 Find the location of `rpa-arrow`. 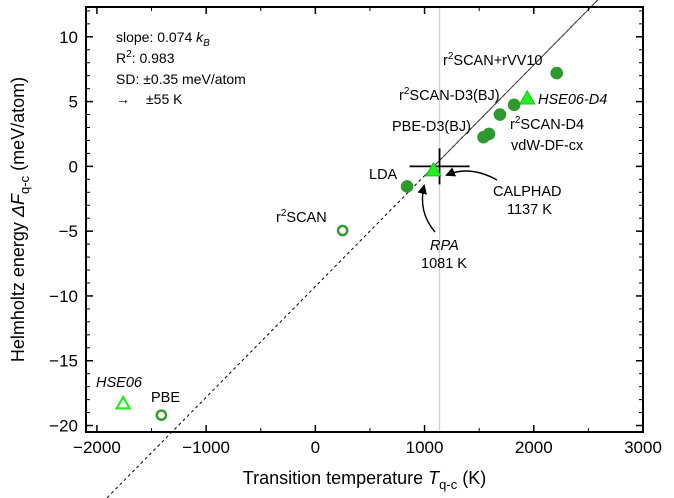

rpa-arrow is located at coordinates (426, 208).